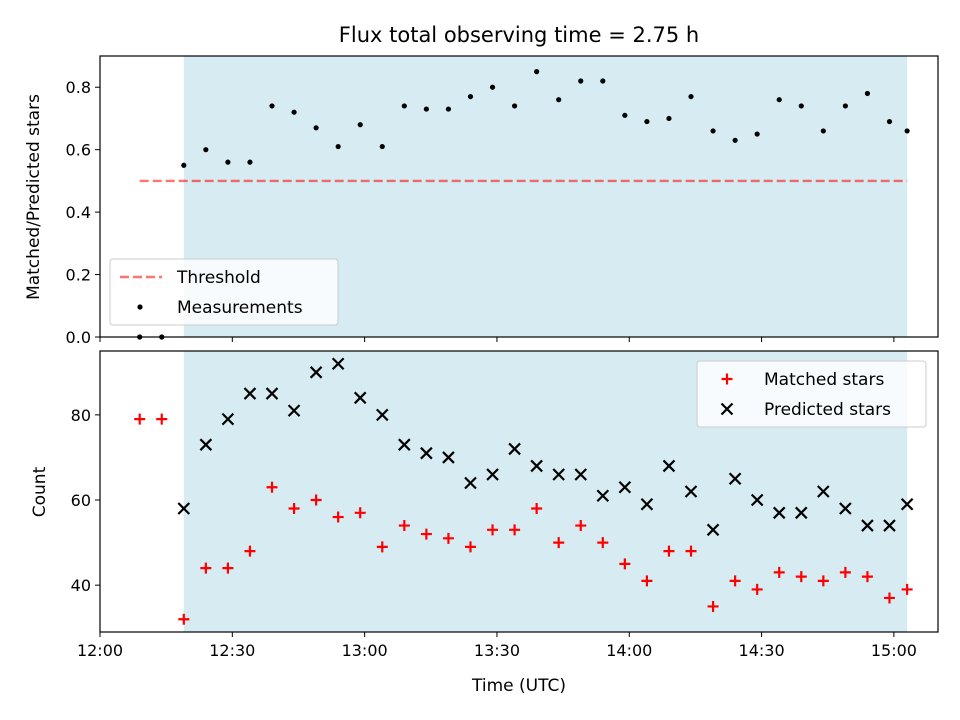 The width and height of the screenshot is (960, 720). I want to click on y-tick-label: 0.4, so click(78, 212).